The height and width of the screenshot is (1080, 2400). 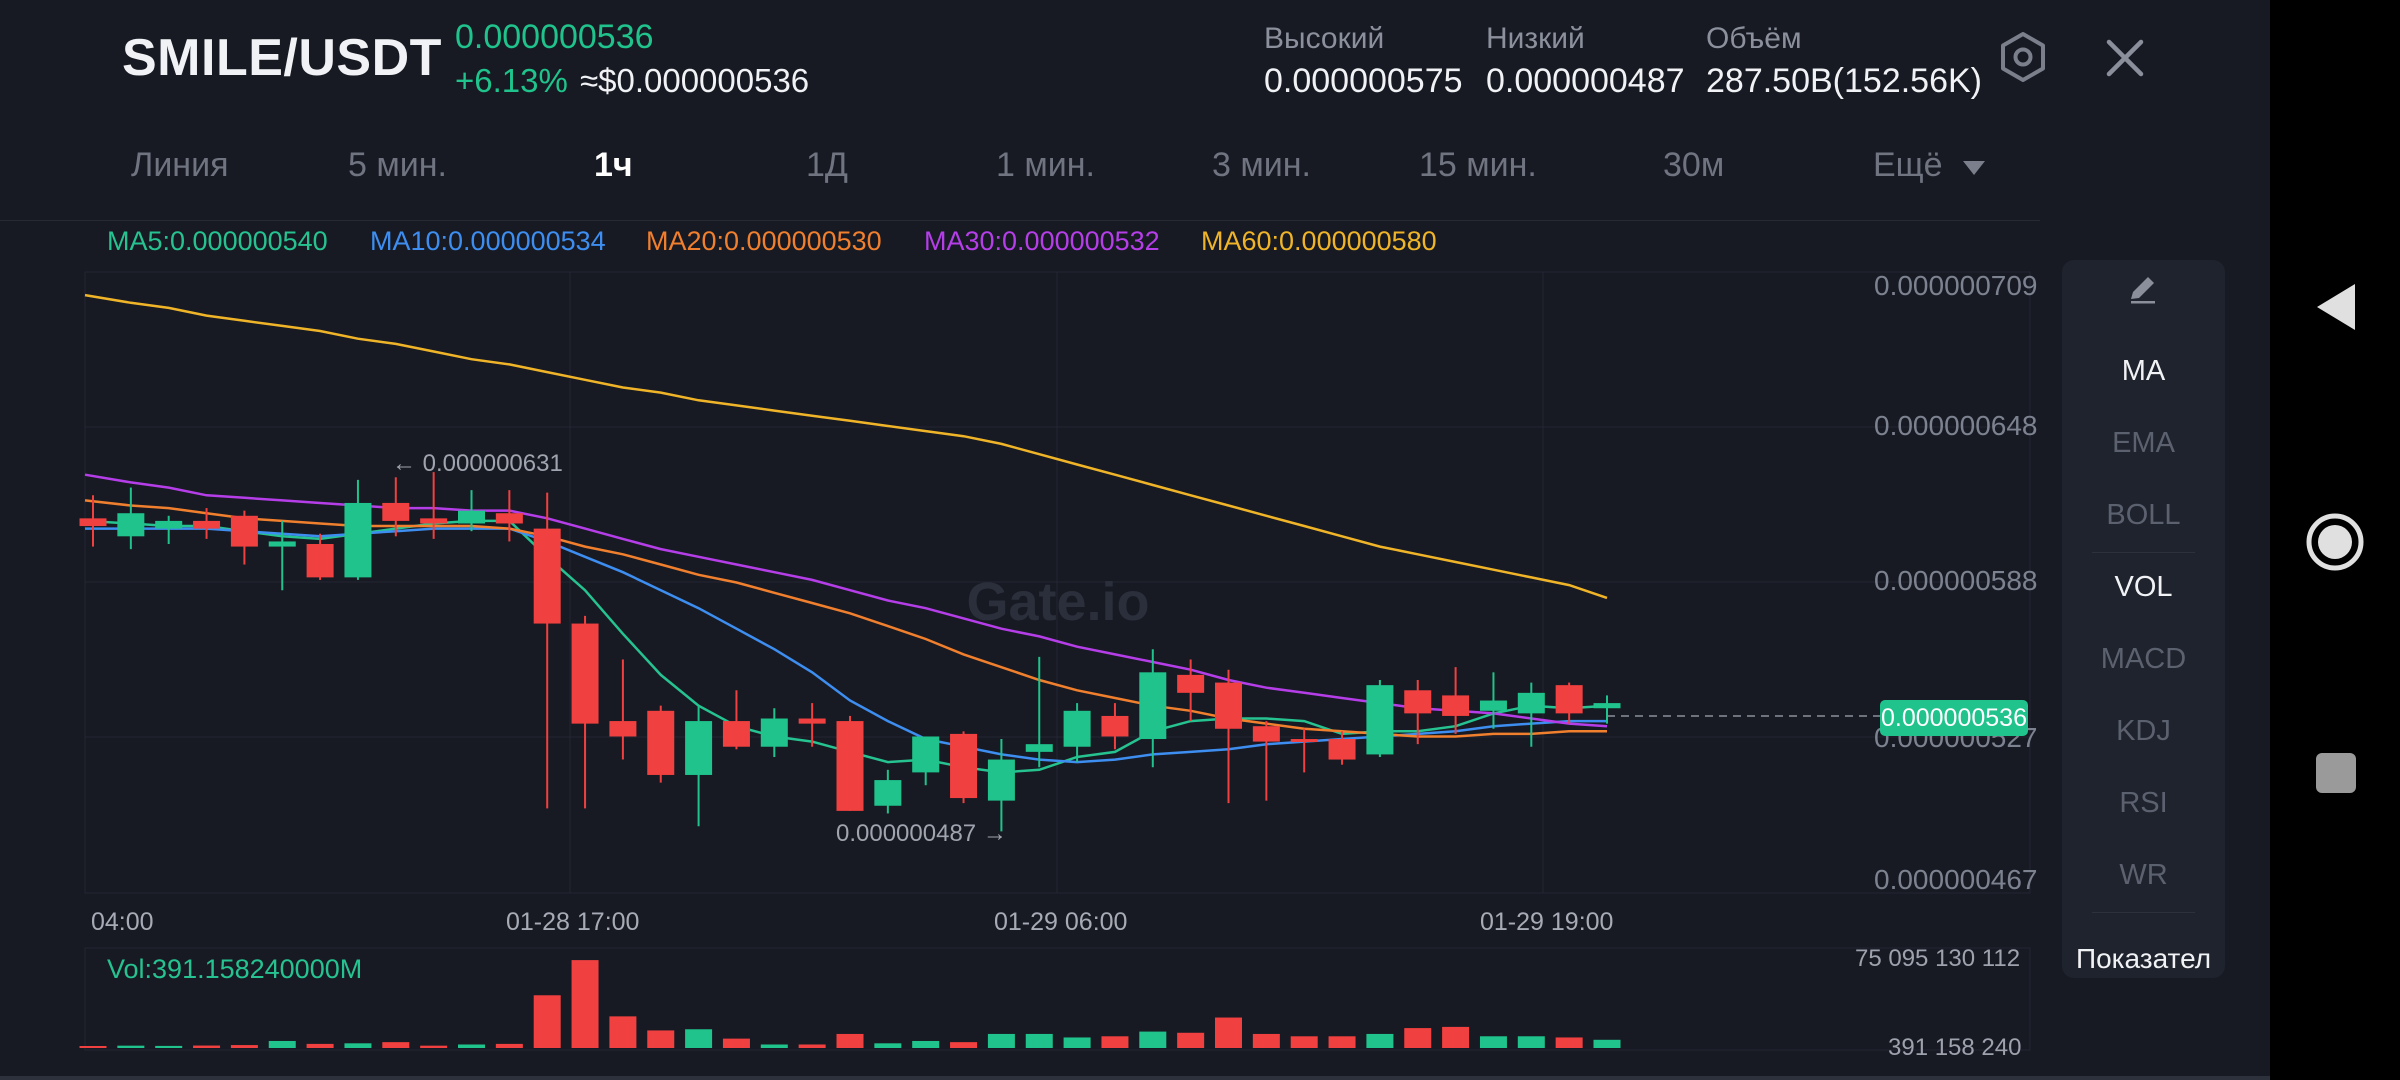 I want to click on volume-bars, so click(x=850, y=1004).